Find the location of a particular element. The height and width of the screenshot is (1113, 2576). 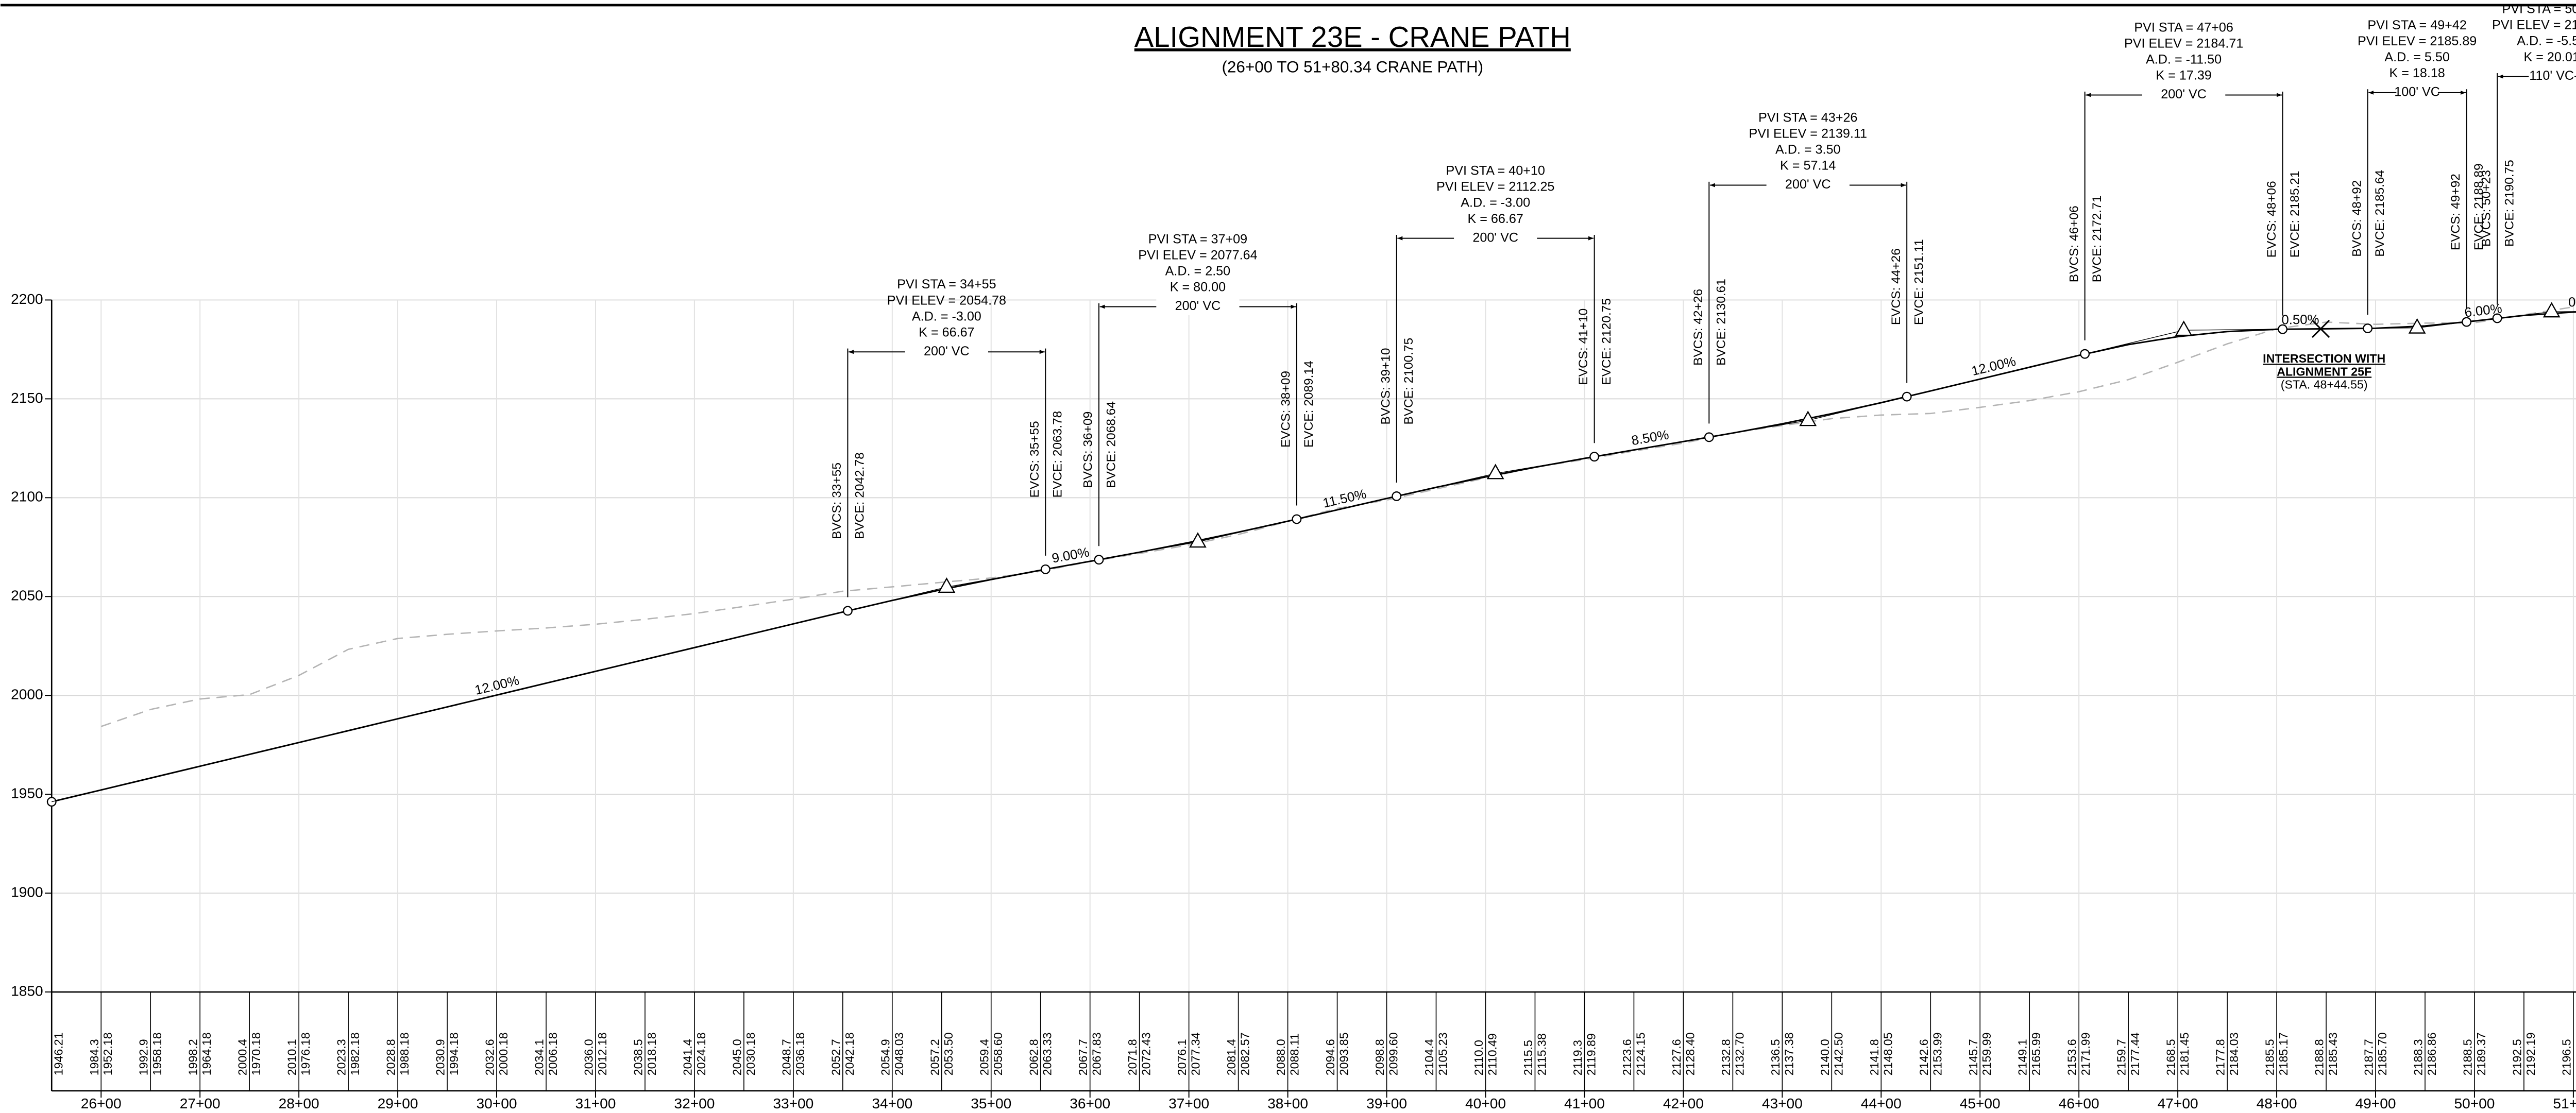

proposed-elevation: 2042.18 is located at coordinates (849, 1053).